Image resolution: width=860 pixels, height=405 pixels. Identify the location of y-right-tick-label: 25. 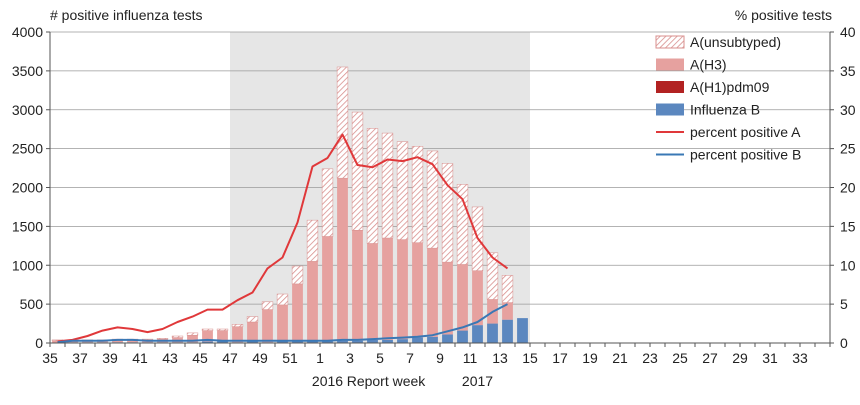
(848, 149).